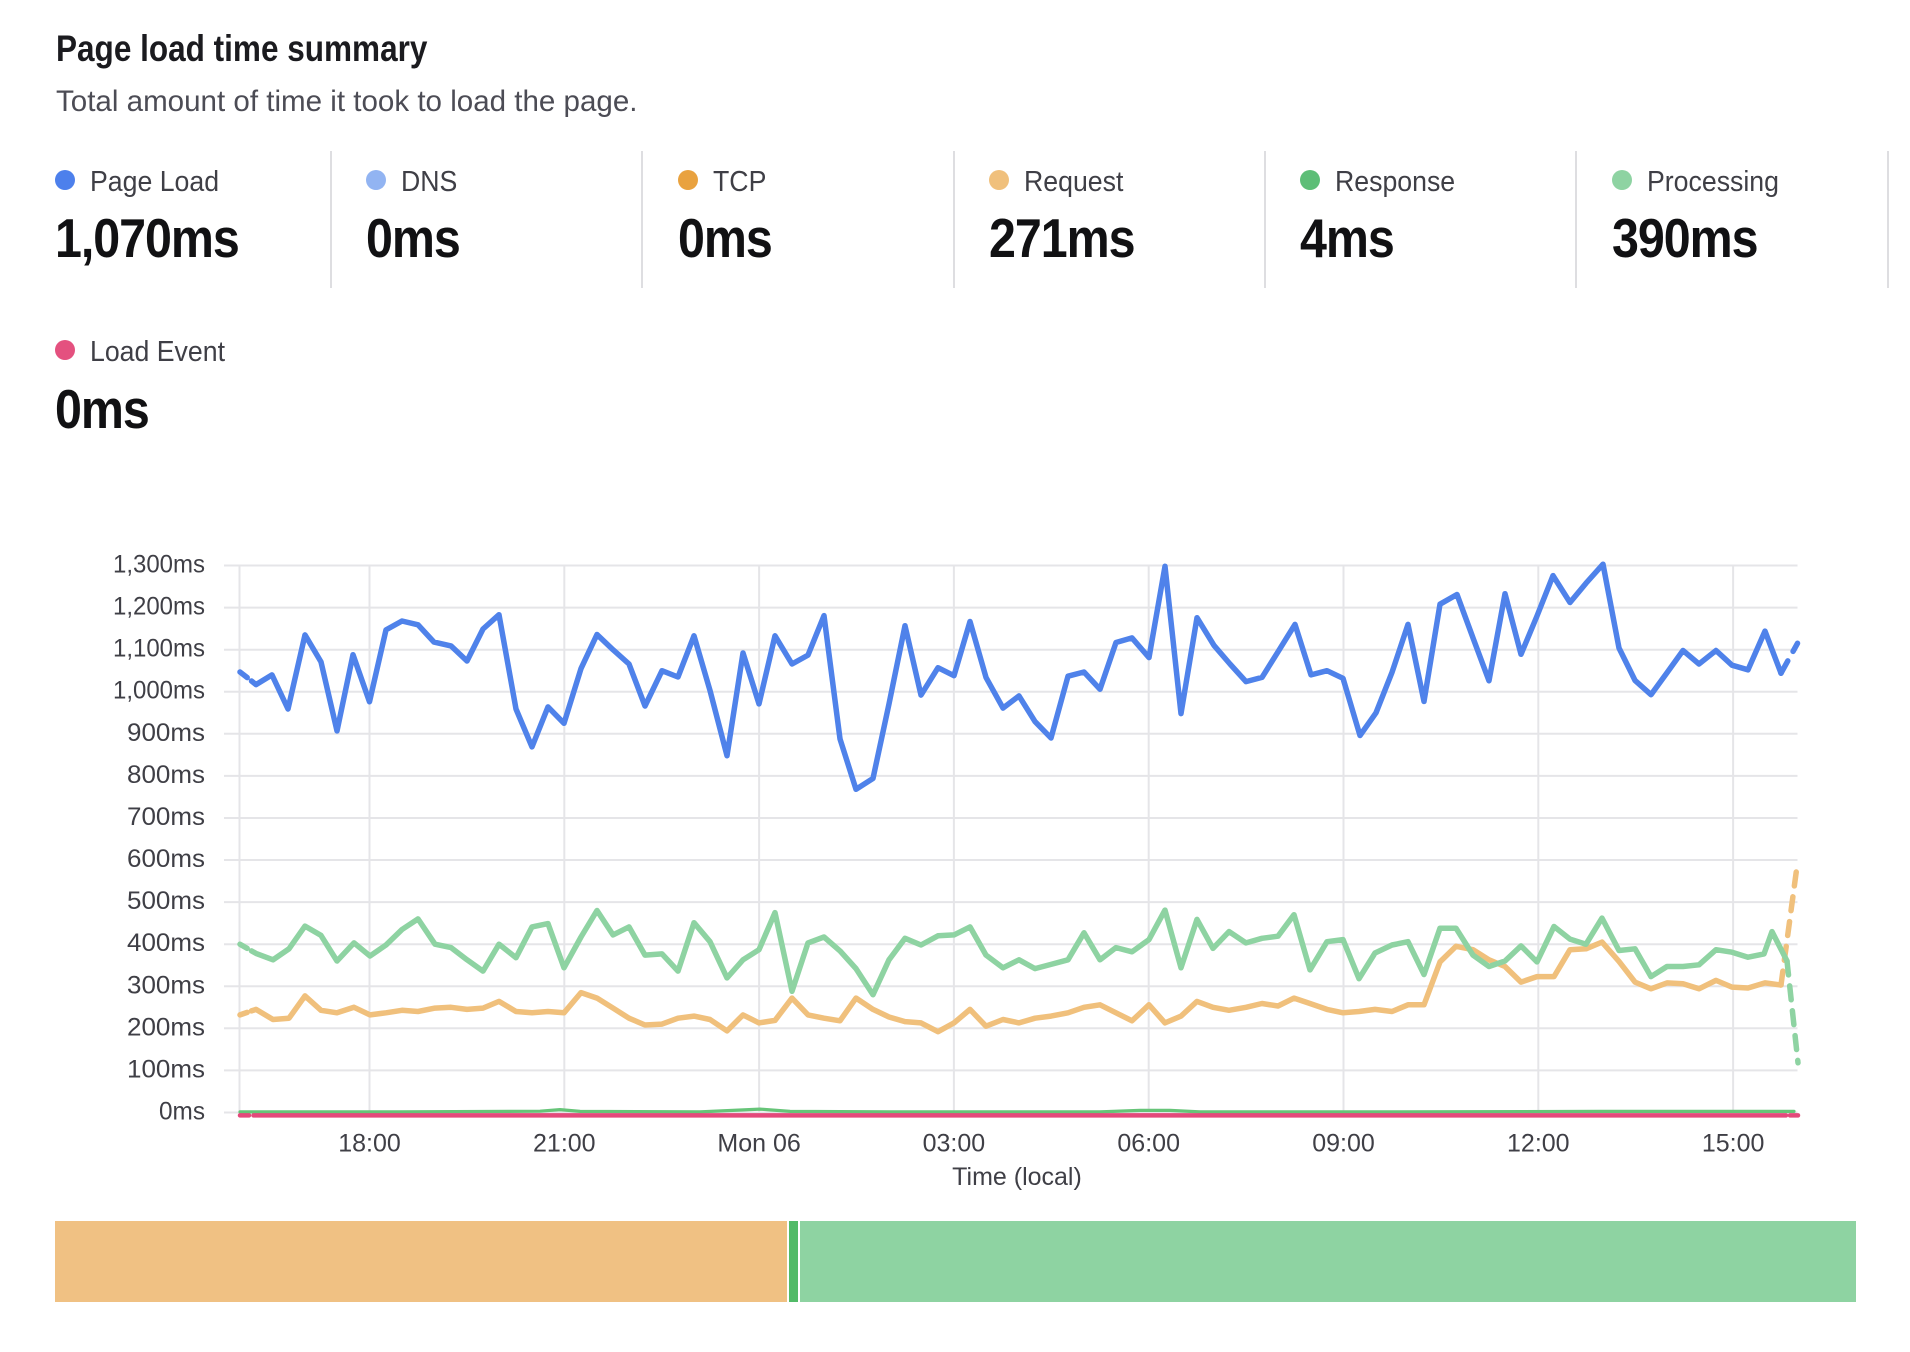 Image resolution: width=1910 pixels, height=1352 pixels. What do you see at coordinates (166, 859) in the screenshot?
I see `svg-text: 600ms` at bounding box center [166, 859].